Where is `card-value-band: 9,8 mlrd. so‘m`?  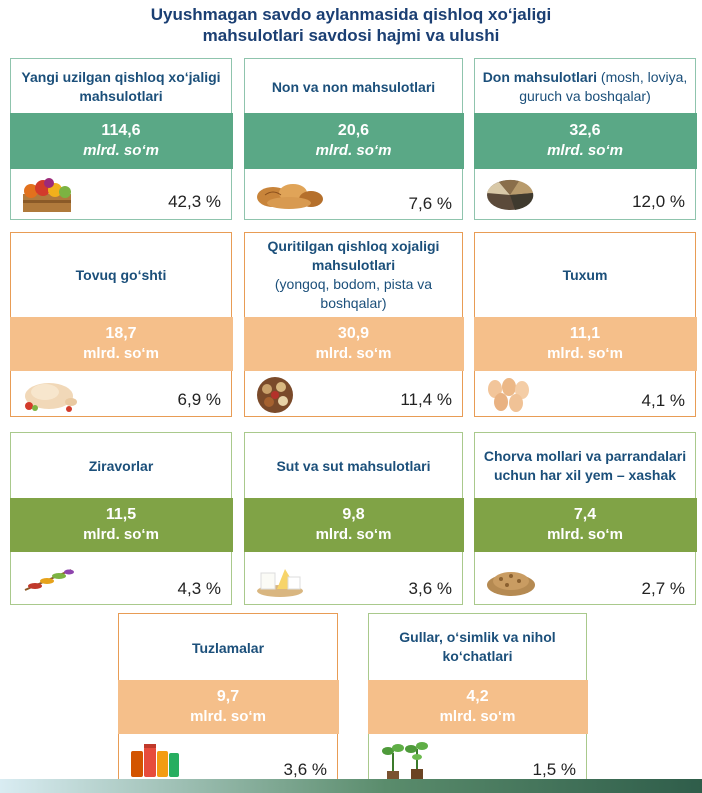
card-value-band: 9,8 mlrd. so‘m is located at coordinates (353, 525).